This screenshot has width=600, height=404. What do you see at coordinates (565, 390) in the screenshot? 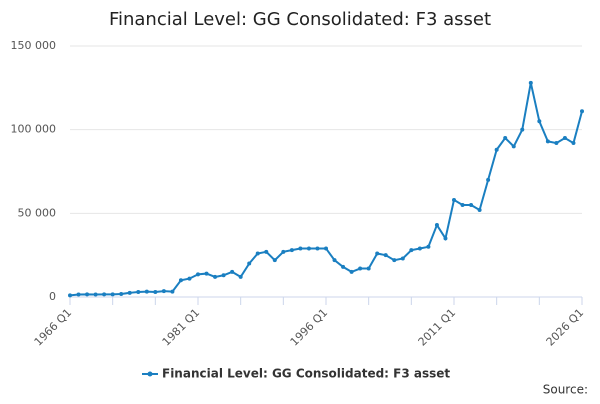
I see `source: Source:` at bounding box center [565, 390].